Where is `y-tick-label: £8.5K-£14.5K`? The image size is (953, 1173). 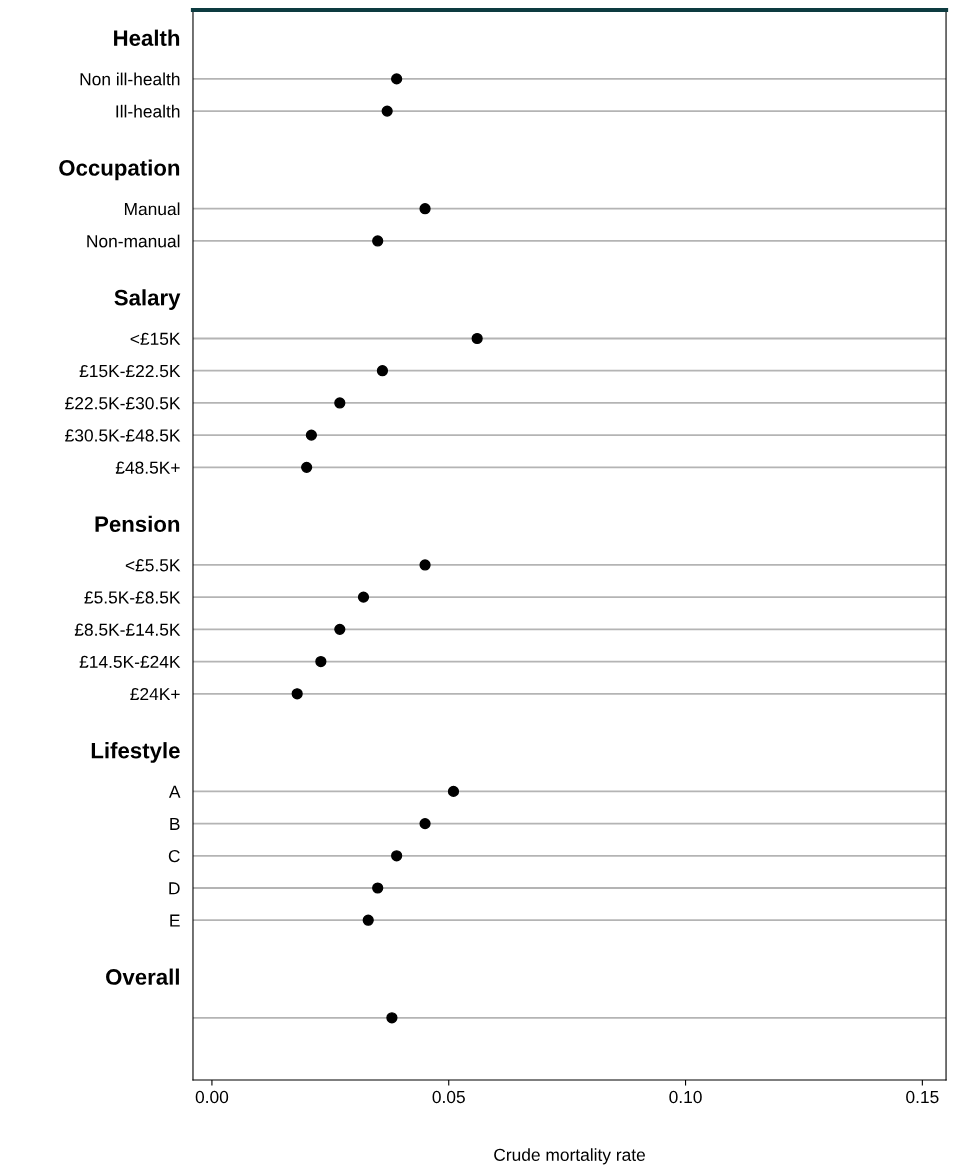
y-tick-label: £8.5K-£14.5K is located at coordinates (127, 629).